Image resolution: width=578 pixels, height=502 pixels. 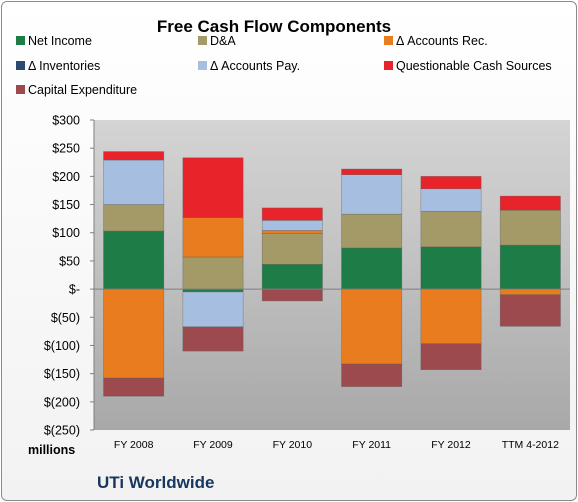 What do you see at coordinates (66, 149) in the screenshot?
I see `y-tick-label: $250` at bounding box center [66, 149].